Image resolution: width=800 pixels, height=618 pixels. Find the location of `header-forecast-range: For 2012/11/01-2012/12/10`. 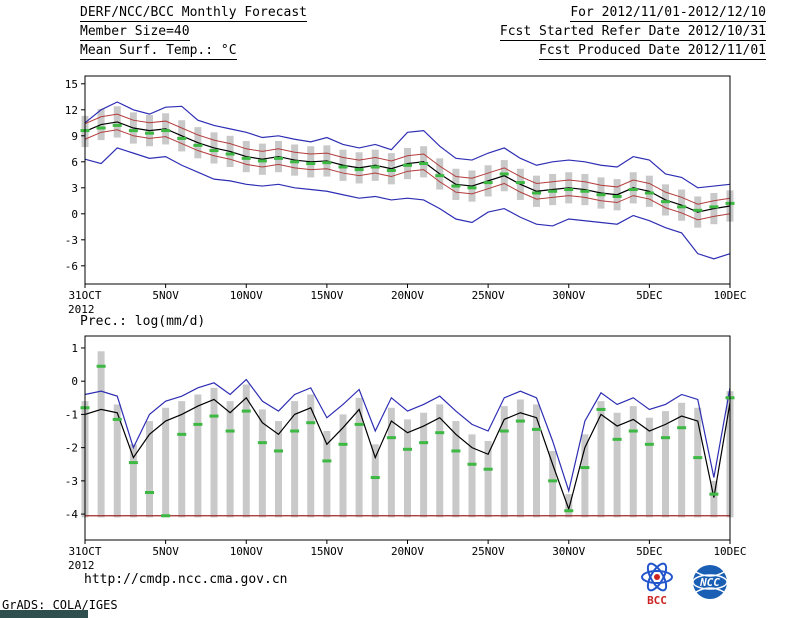

header-forecast-range: For 2012/11/01-2012/12/10 is located at coordinates (668, 13).